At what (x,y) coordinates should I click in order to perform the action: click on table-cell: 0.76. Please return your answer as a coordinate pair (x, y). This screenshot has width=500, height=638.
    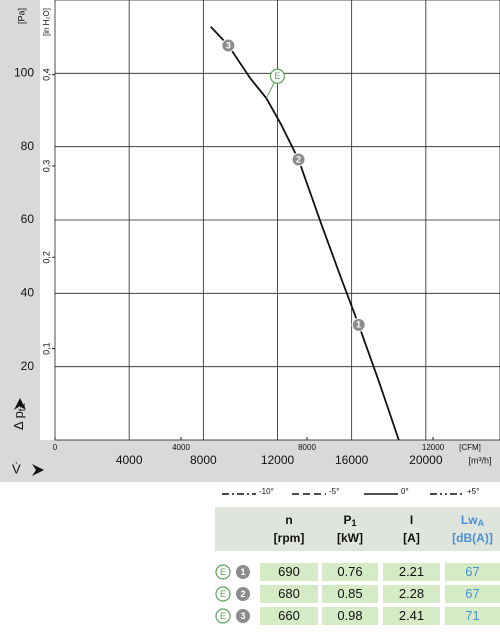
    Looking at the image, I should click on (349, 571).